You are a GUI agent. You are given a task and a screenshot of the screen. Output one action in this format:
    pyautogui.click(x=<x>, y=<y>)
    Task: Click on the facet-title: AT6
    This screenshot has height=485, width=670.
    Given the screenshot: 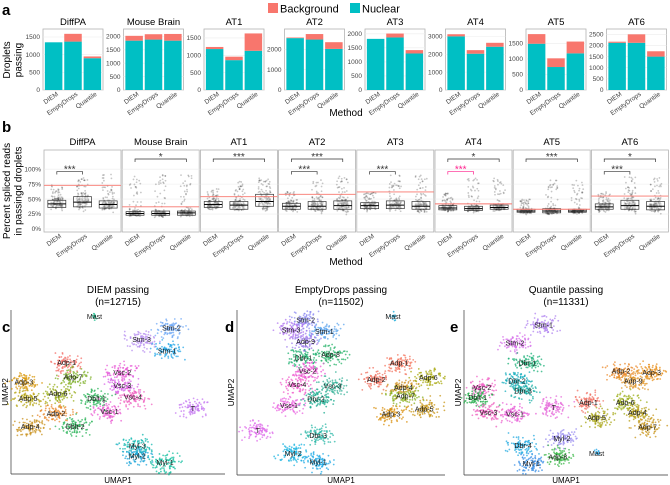 What is the action you would take?
    pyautogui.click(x=630, y=142)
    